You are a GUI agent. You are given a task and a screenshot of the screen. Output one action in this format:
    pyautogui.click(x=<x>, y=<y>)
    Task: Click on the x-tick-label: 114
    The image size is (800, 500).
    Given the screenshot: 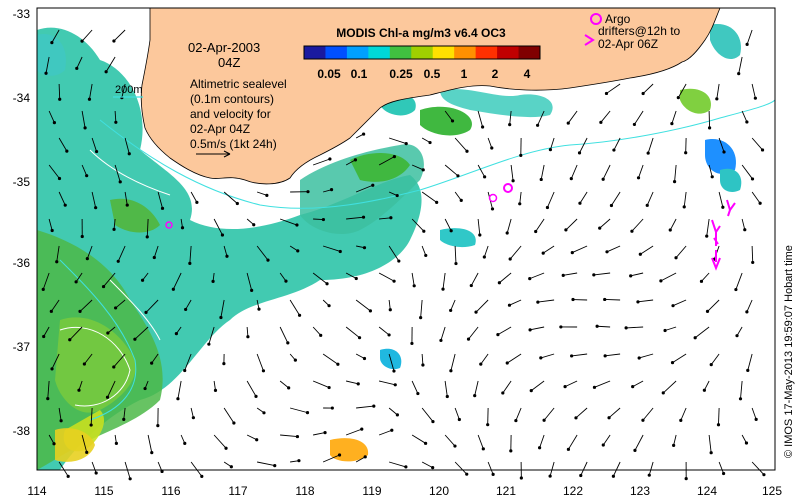 What is the action you would take?
    pyautogui.click(x=36, y=491)
    